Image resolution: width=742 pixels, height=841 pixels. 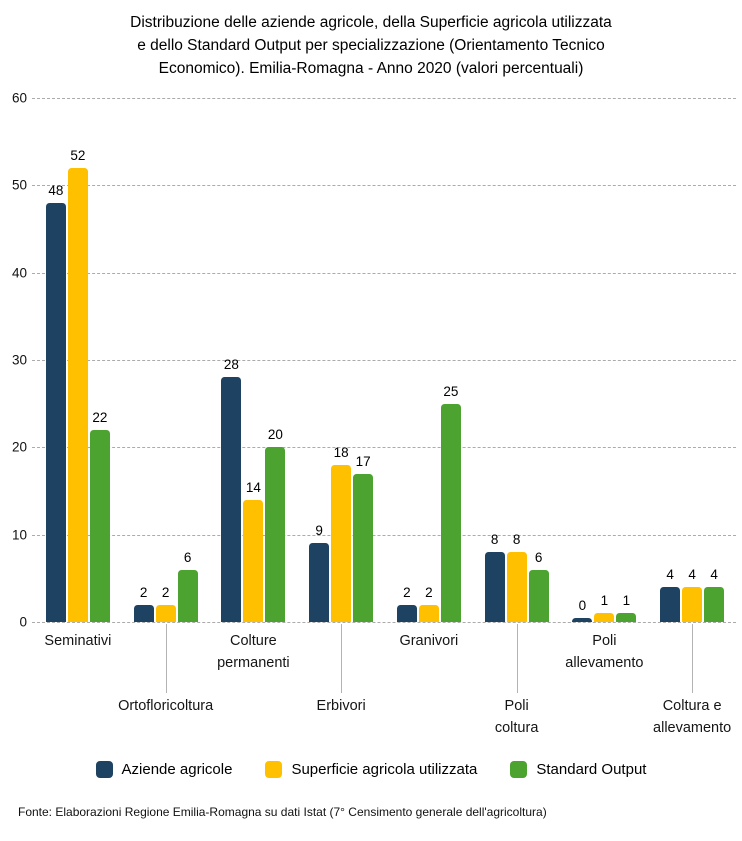 I want to click on bar-value-label: 25, so click(x=451, y=391).